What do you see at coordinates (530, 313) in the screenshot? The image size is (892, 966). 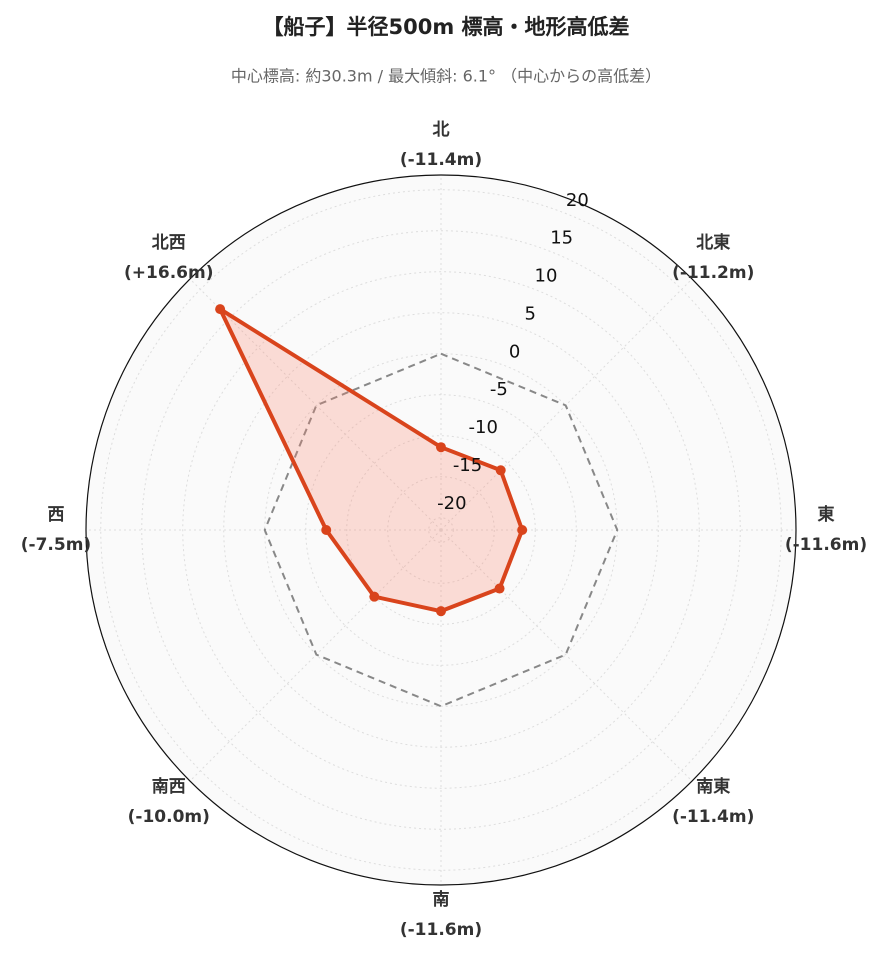 I see `y-tick-label: 5` at bounding box center [530, 313].